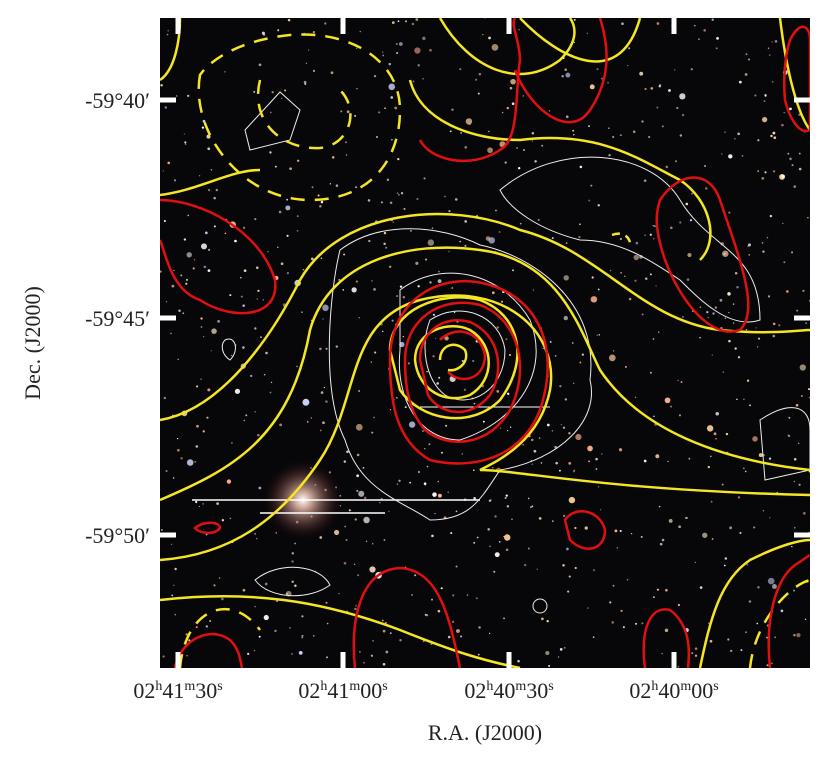 The image size is (830, 767). What do you see at coordinates (117, 535) in the screenshot?
I see `y-tick-label: -59°50′` at bounding box center [117, 535].